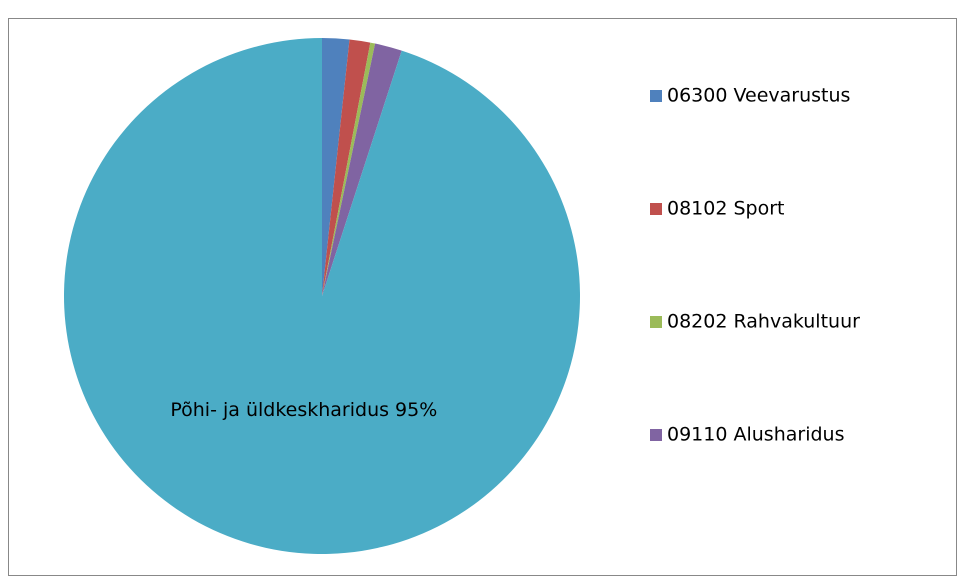 This screenshot has width=958, height=577. Describe the element at coordinates (763, 322) in the screenshot. I see `legend-label: 08202 Rahvakultuur` at that location.